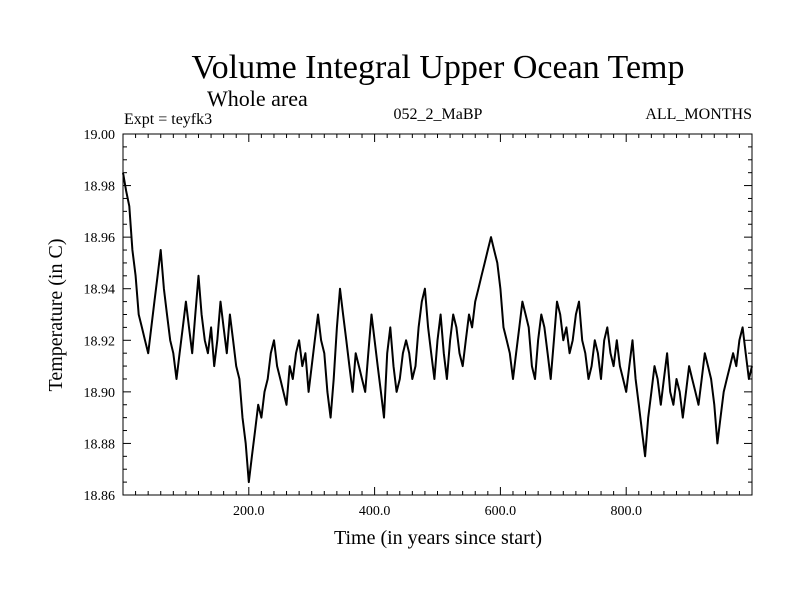  What do you see at coordinates (375, 511) in the screenshot?
I see `x-tick-label: 400.0` at bounding box center [375, 511].